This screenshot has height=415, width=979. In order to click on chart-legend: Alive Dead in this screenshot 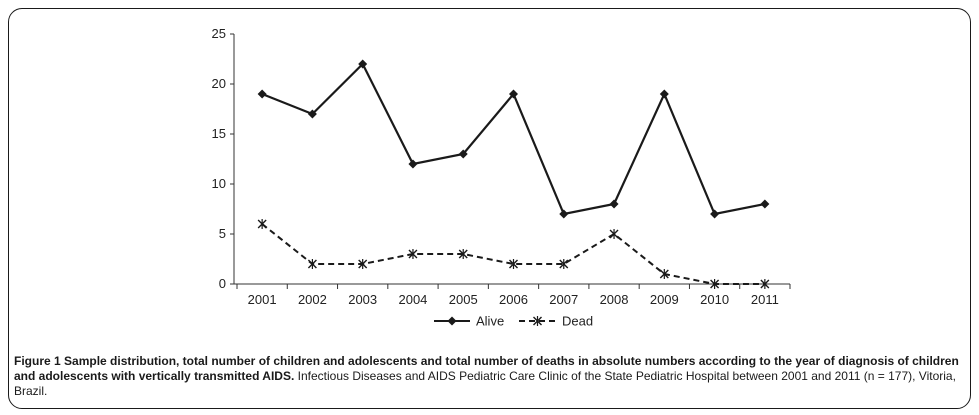, I will do `click(513, 321)`.